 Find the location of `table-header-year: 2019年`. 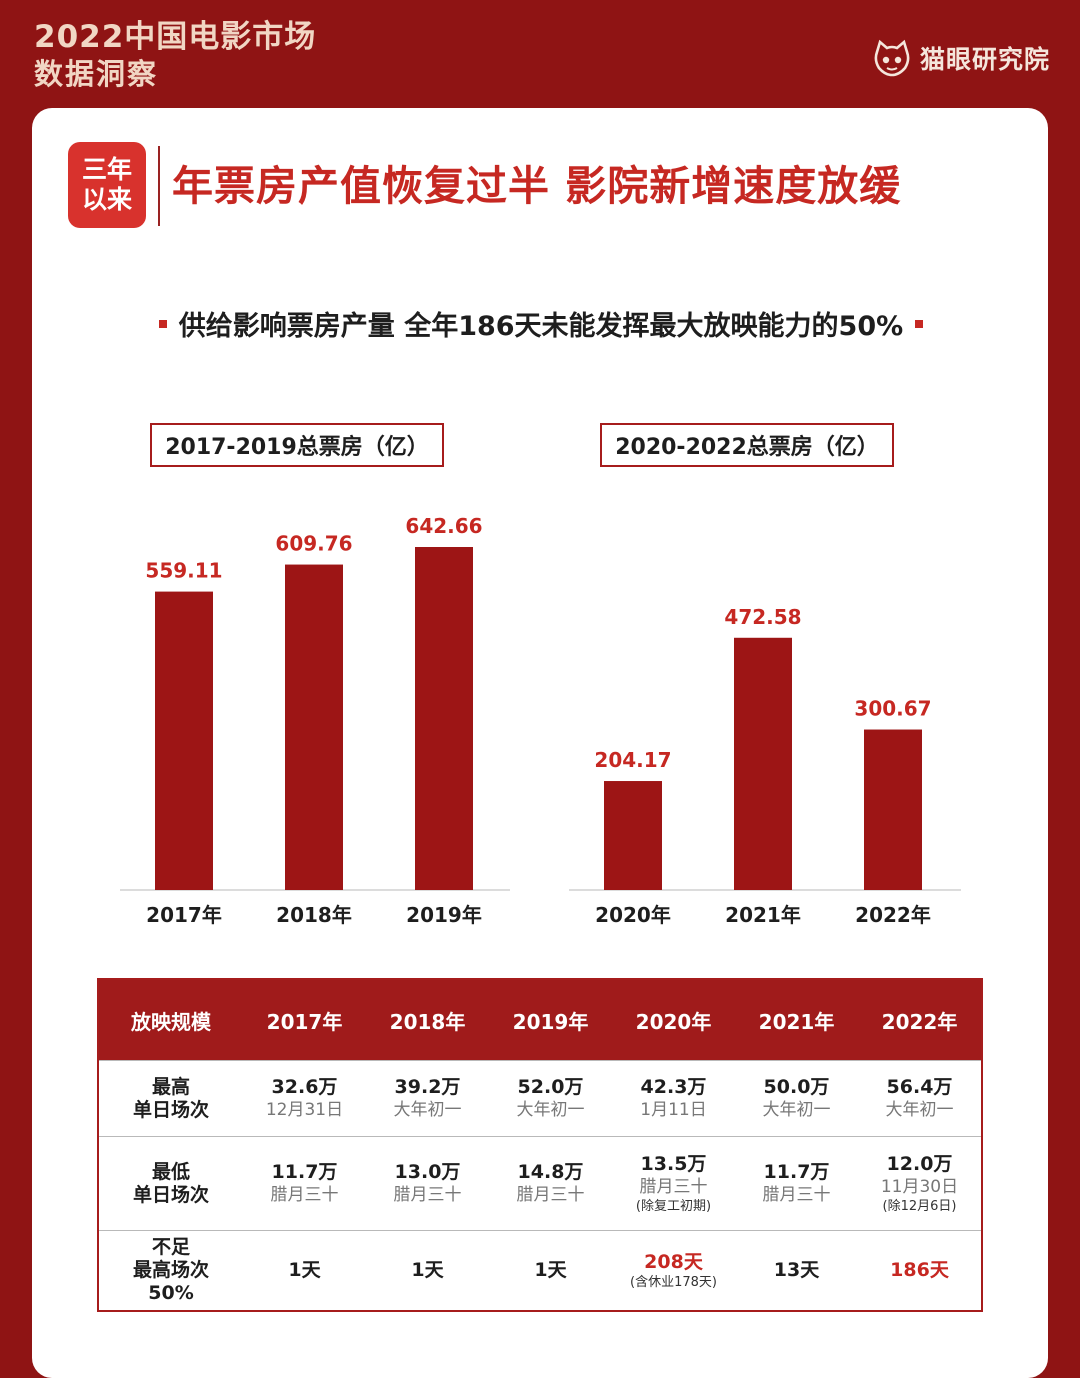

table-header-year: 2019年 is located at coordinates (550, 1021).